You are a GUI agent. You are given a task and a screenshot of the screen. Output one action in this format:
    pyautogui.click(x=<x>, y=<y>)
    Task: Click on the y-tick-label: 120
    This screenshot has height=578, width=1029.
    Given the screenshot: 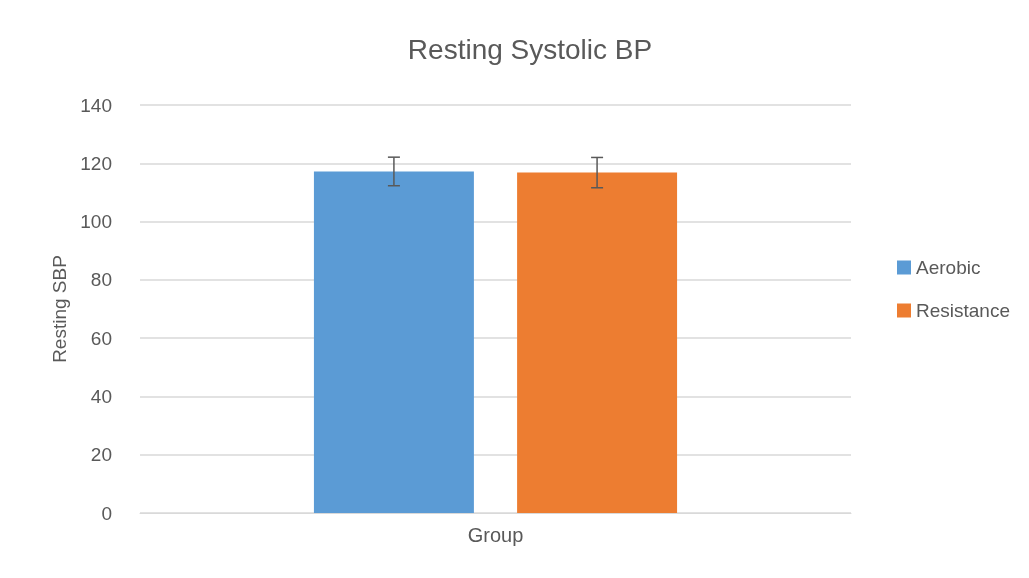 What is the action you would take?
    pyautogui.click(x=96, y=163)
    